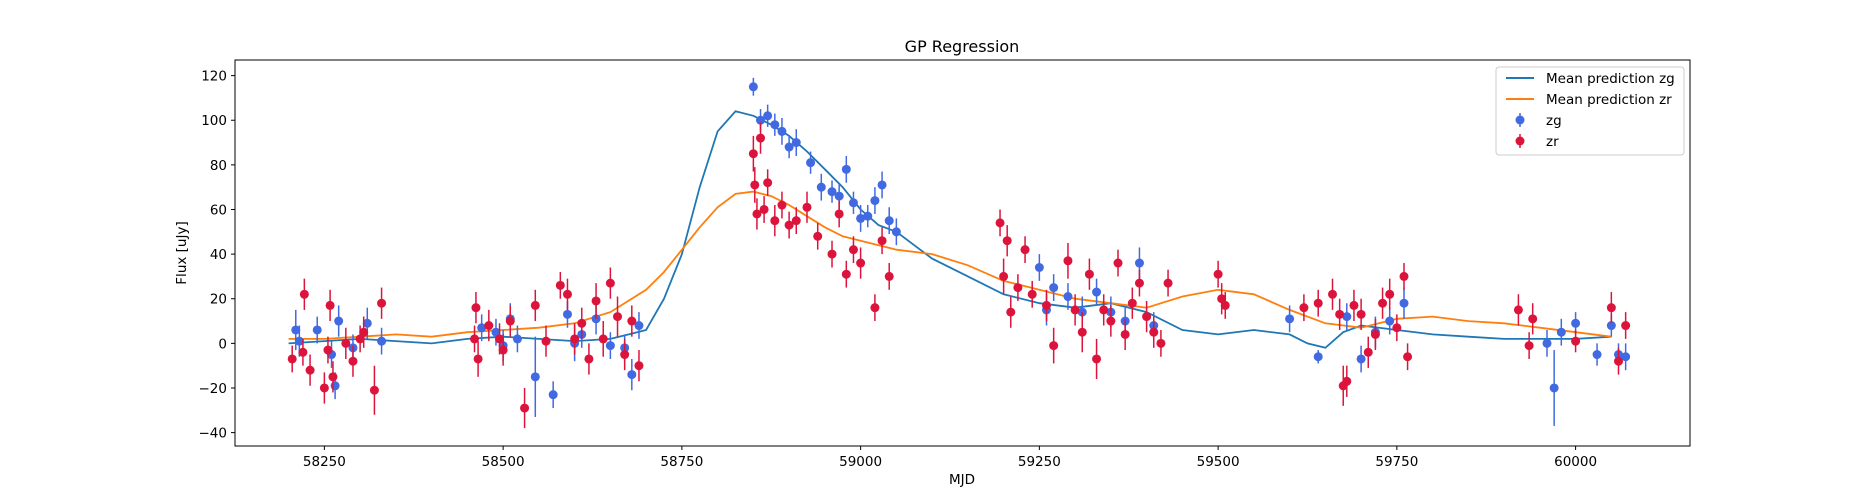  I want to click on y-tick-label: 20, so click(218, 300).